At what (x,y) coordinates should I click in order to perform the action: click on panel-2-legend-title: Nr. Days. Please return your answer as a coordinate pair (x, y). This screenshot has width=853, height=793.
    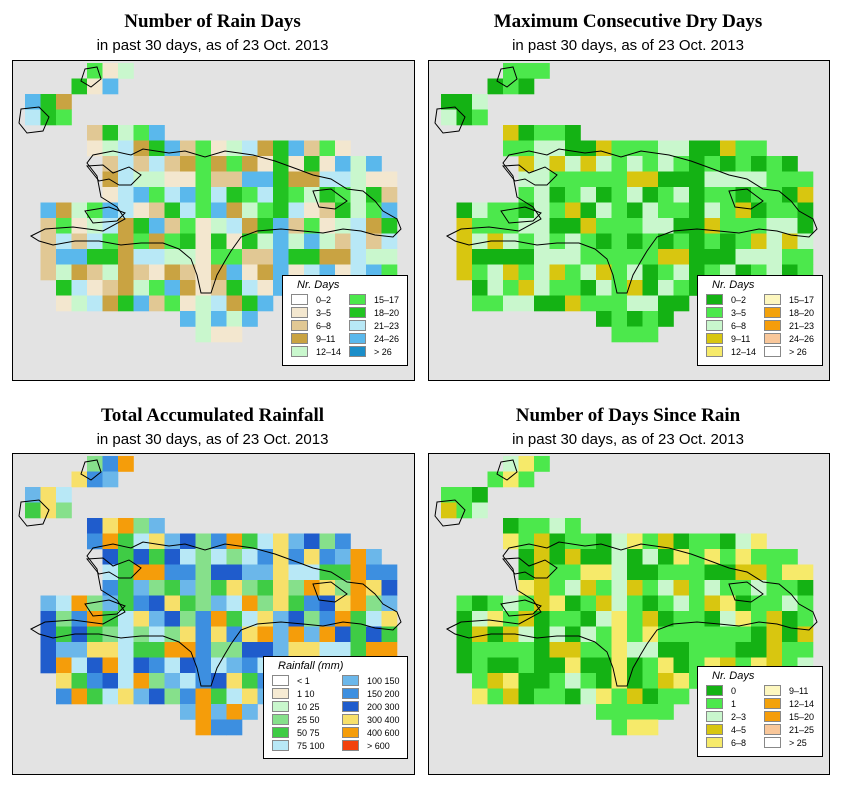
    Looking at the image, I should click on (733, 285).